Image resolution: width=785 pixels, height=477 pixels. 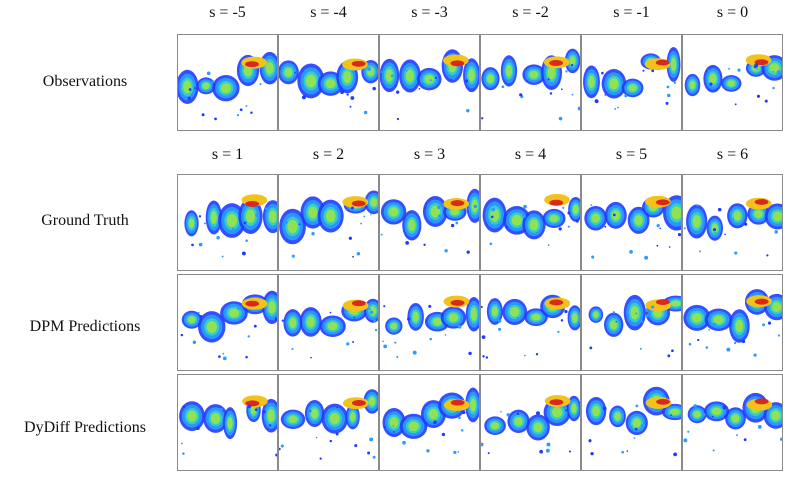 What do you see at coordinates (227, 154) in the screenshot?
I see `col-label-s-1: s = 1` at bounding box center [227, 154].